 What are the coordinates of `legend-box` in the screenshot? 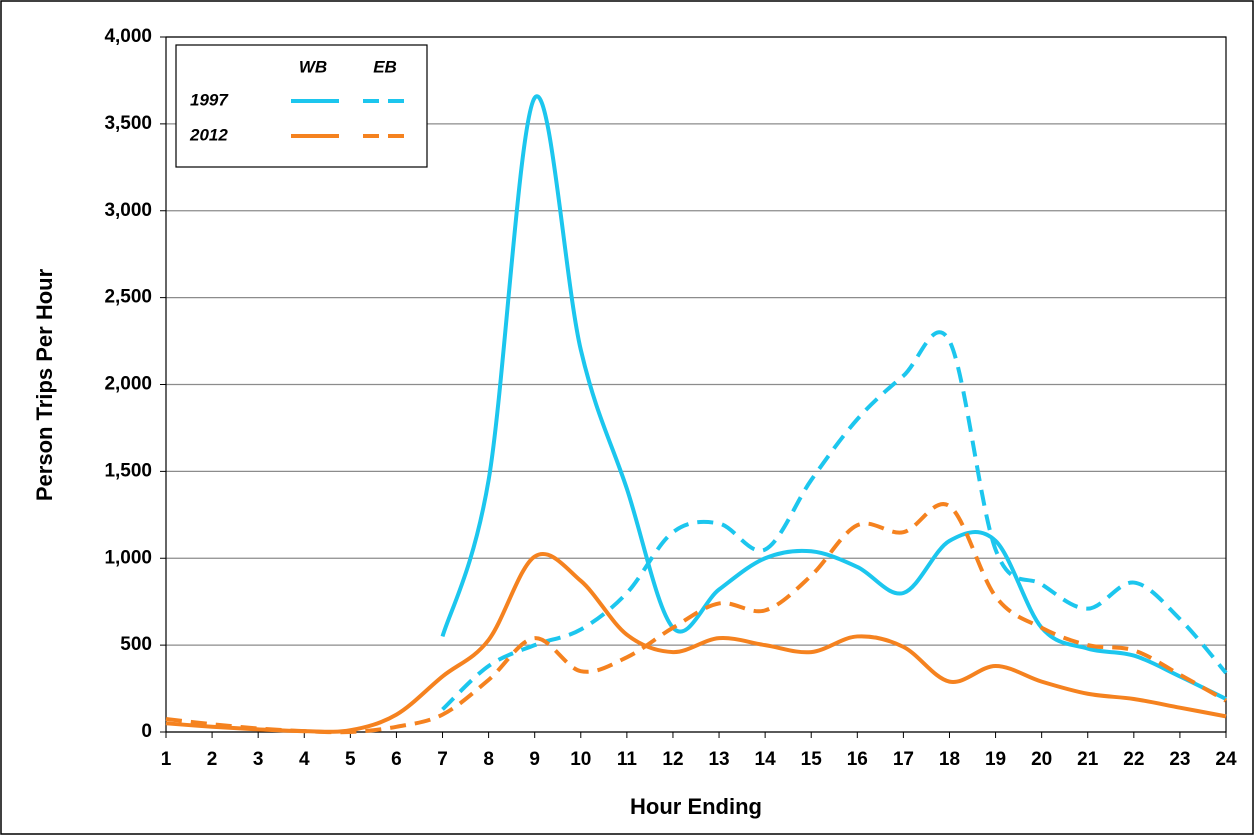 It's located at (301, 106).